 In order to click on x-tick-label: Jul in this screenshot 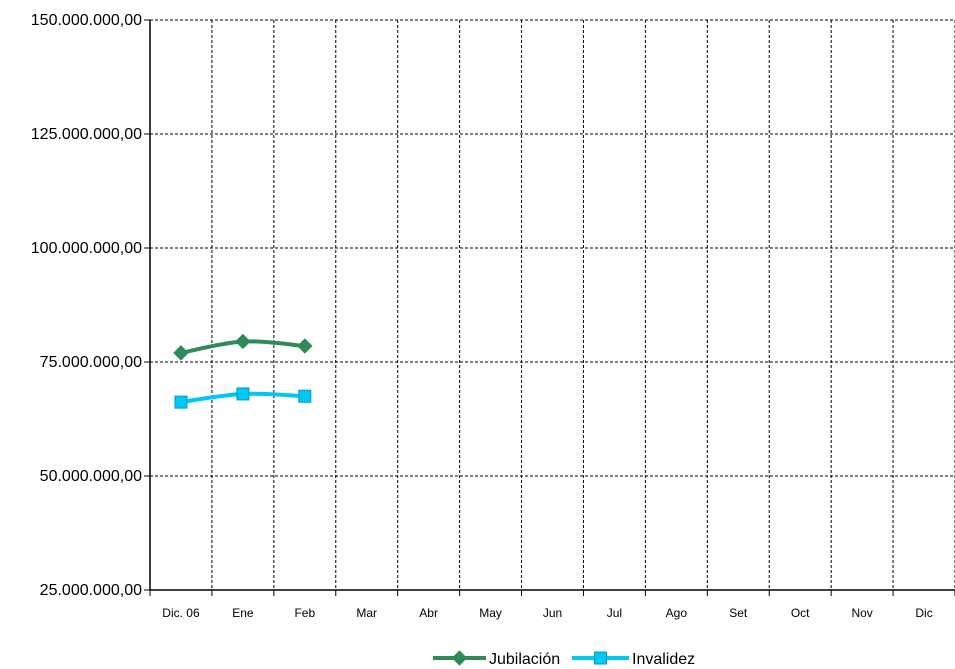, I will do `click(614, 613)`.